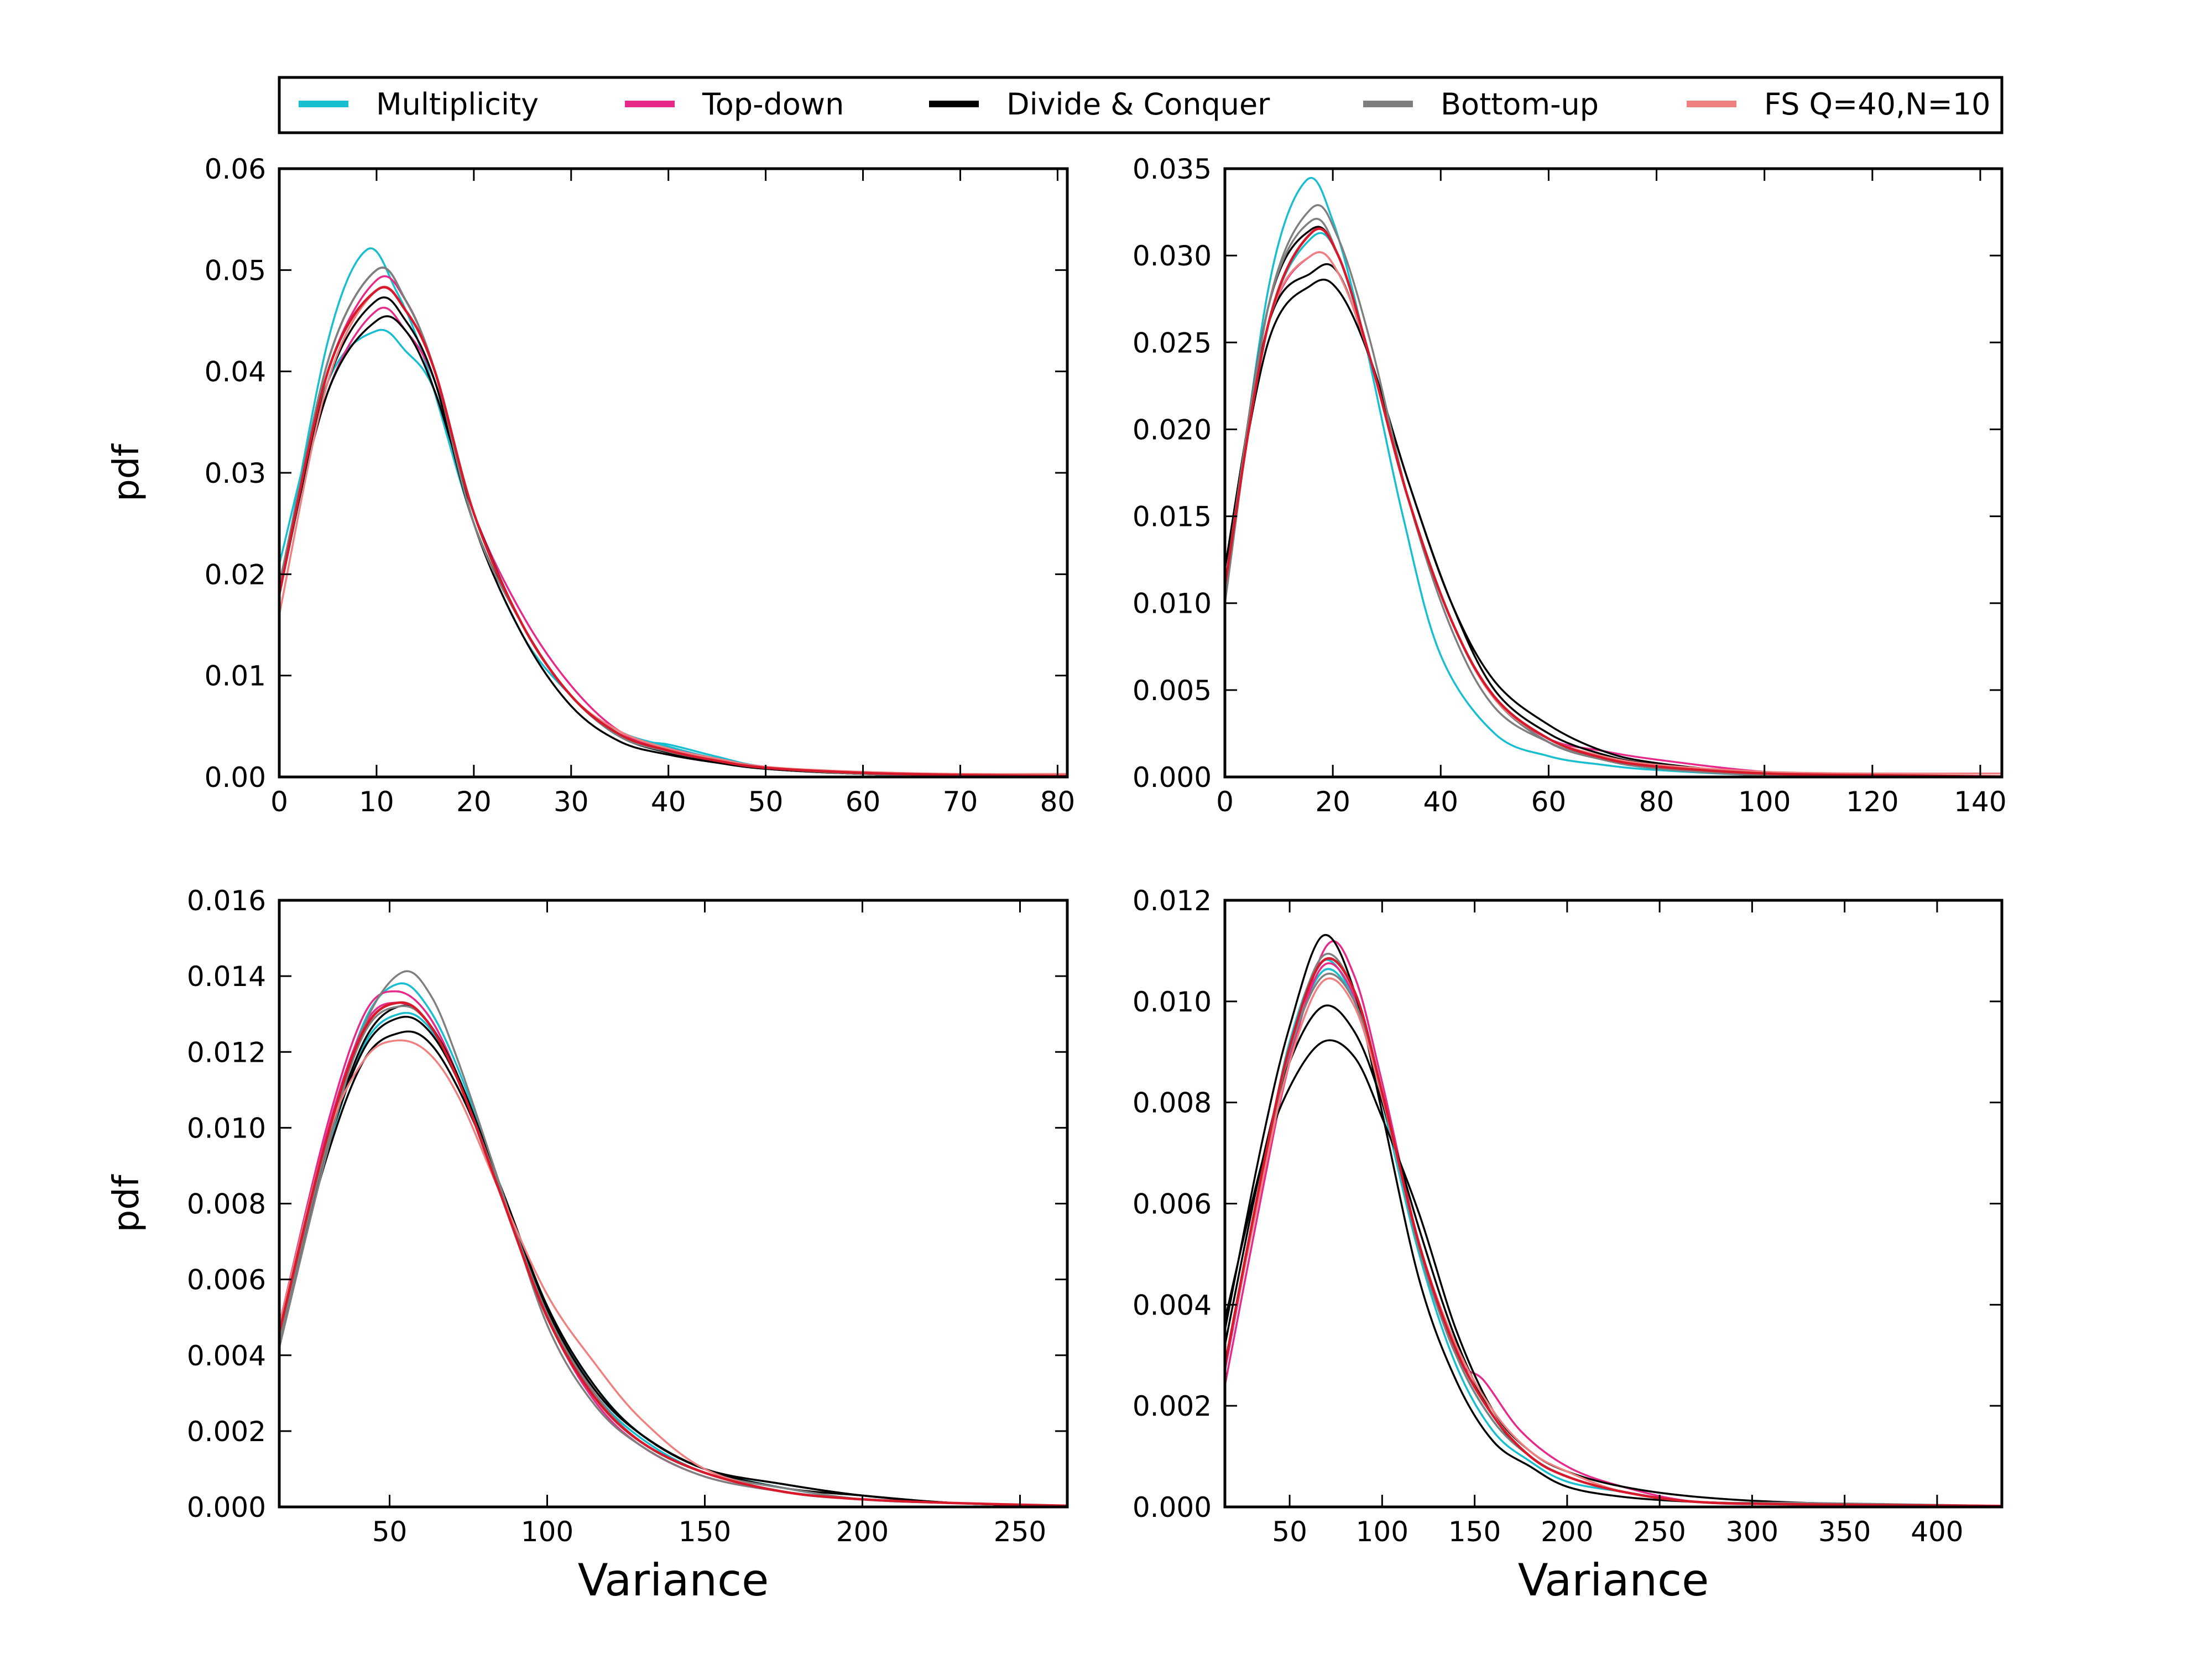  I want to click on legend-label-top-down: Top-down, so click(773, 105).